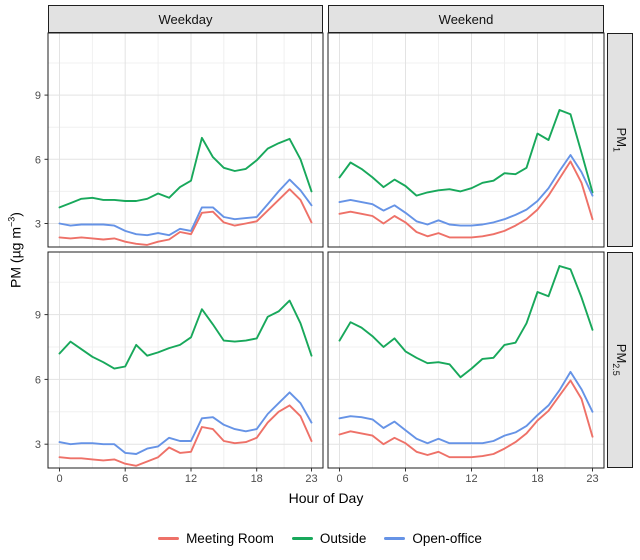  What do you see at coordinates (230, 538) in the screenshot?
I see `legend-label-meeting-room: Meeting Room` at bounding box center [230, 538].